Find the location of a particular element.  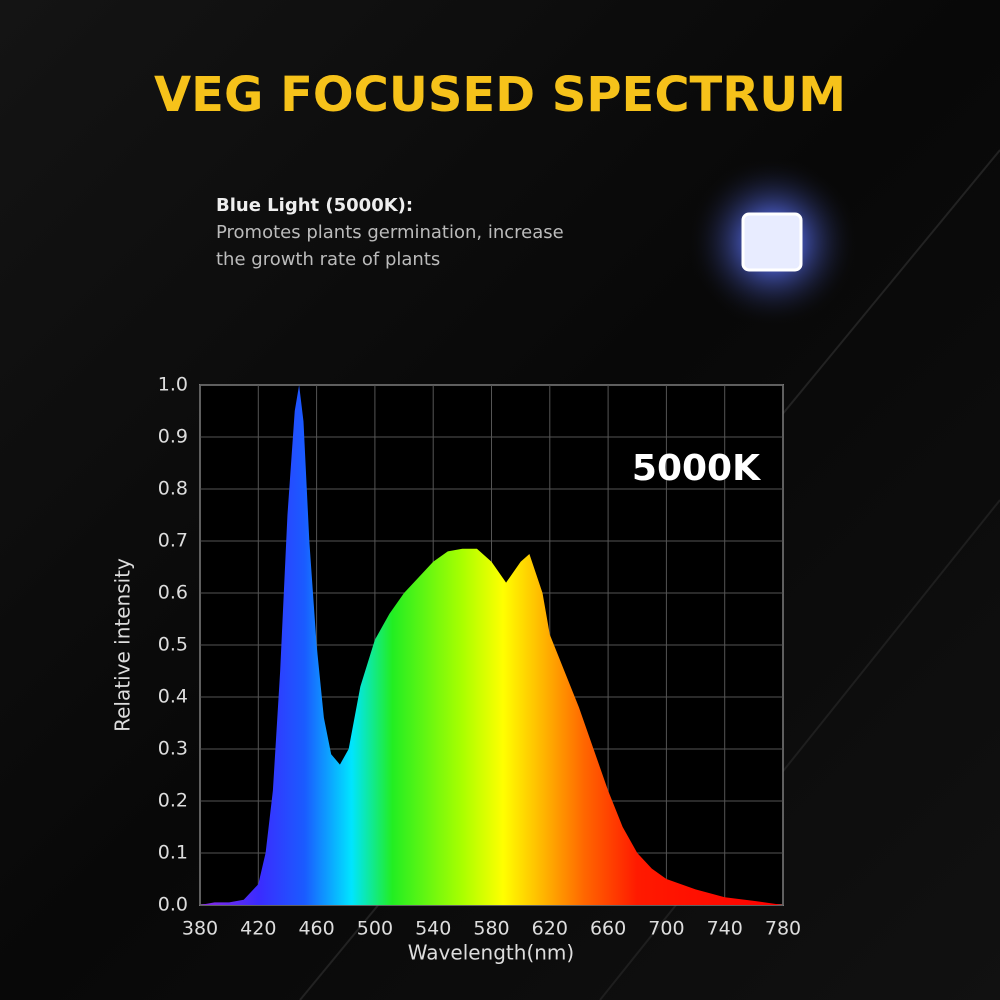

y-tick-label: 0.8 is located at coordinates (173, 489).